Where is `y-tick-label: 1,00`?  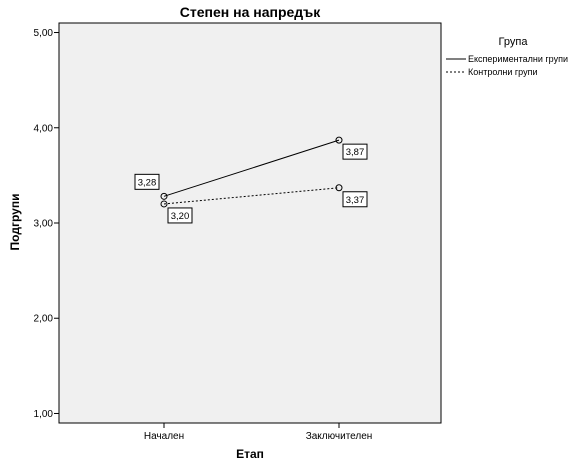
y-tick-label: 1,00 is located at coordinates (44, 414).